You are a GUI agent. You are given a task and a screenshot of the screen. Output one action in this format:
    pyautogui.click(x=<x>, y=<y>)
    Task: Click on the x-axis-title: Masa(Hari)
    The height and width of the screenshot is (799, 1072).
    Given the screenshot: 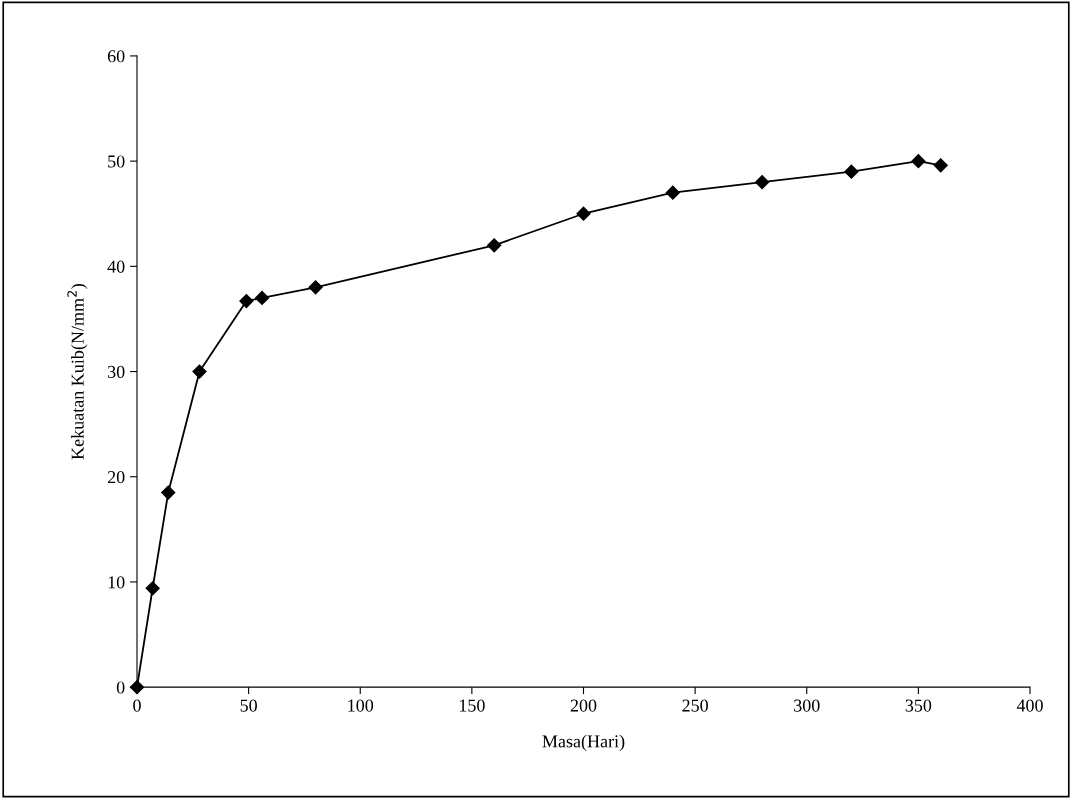 What is the action you would take?
    pyautogui.click(x=583, y=743)
    